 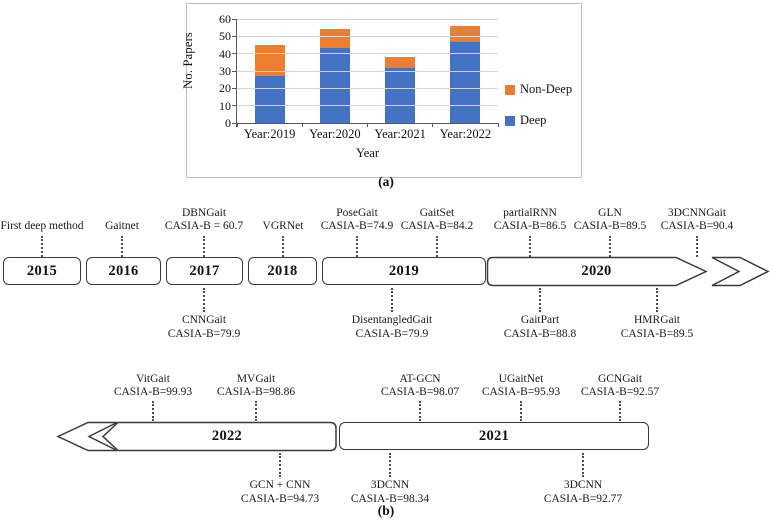 I want to click on caption-b: (b), so click(x=386, y=510).